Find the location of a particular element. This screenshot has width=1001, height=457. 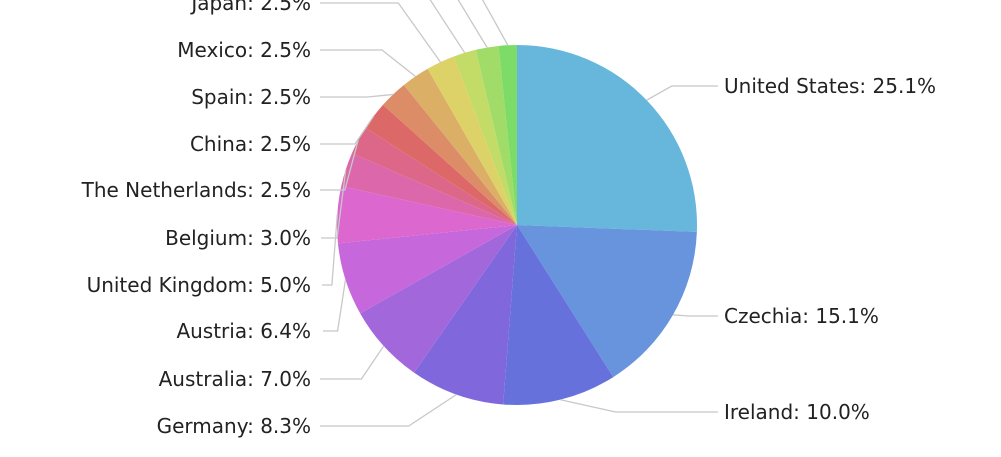

slice-label: Spain: 2.5% is located at coordinates (251, 97).